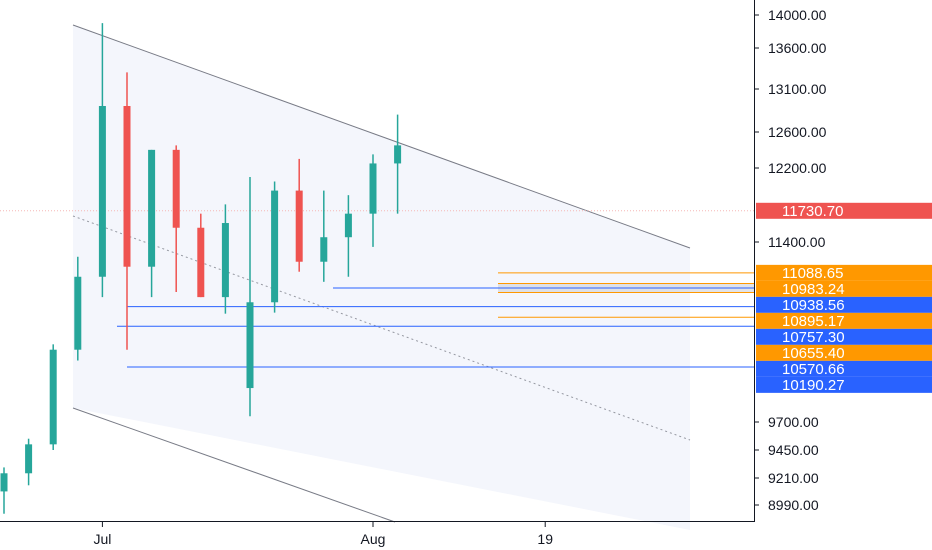 The height and width of the screenshot is (550, 932). I want to click on price-tick-label: 9450.00, so click(793, 450).